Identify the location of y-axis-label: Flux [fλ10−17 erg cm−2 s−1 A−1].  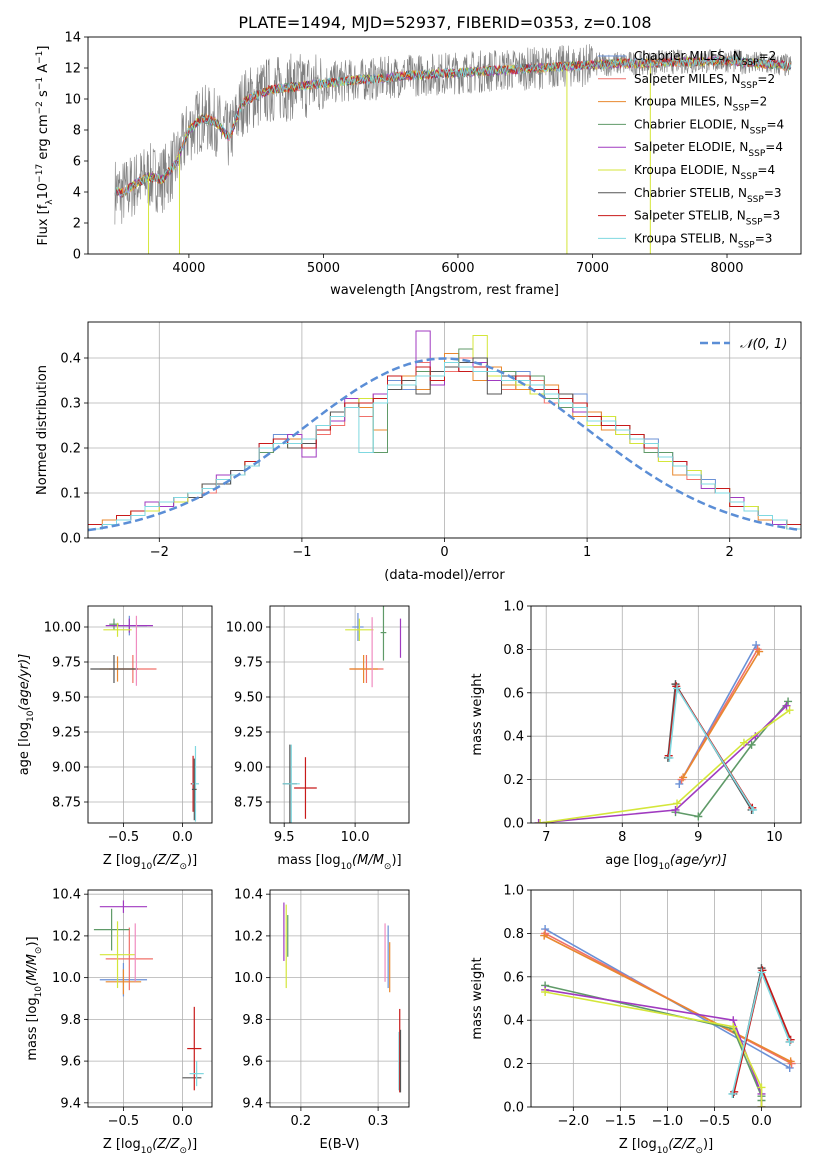
(45, 146).